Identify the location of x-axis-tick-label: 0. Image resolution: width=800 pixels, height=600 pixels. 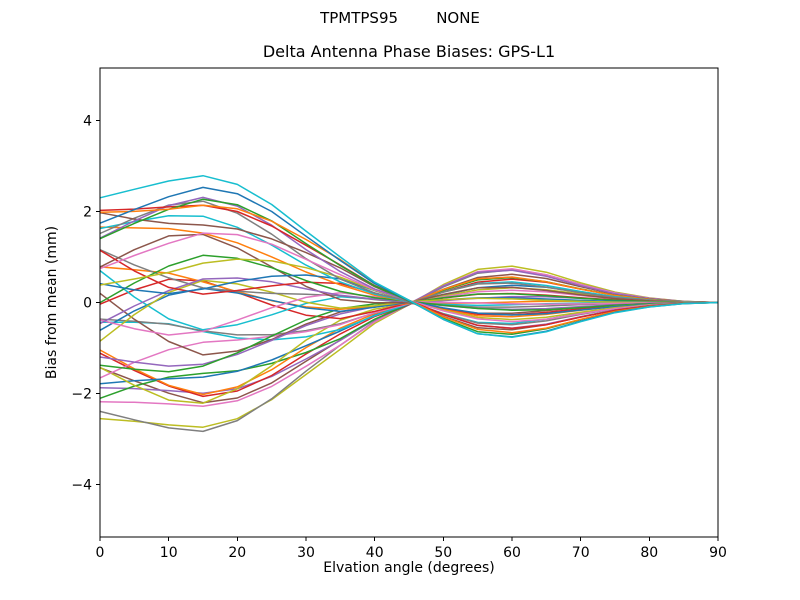
(100, 553).